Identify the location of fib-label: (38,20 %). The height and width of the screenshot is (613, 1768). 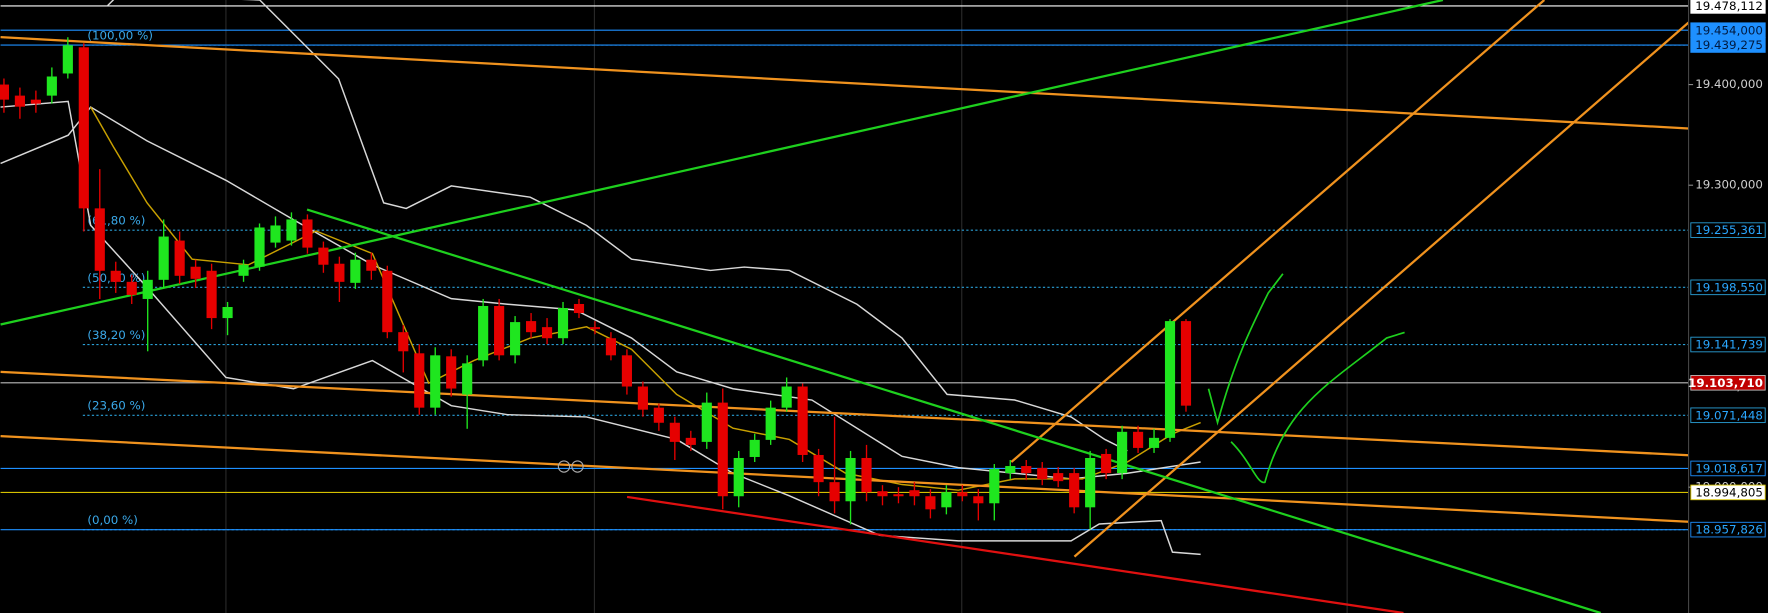
(116, 335).